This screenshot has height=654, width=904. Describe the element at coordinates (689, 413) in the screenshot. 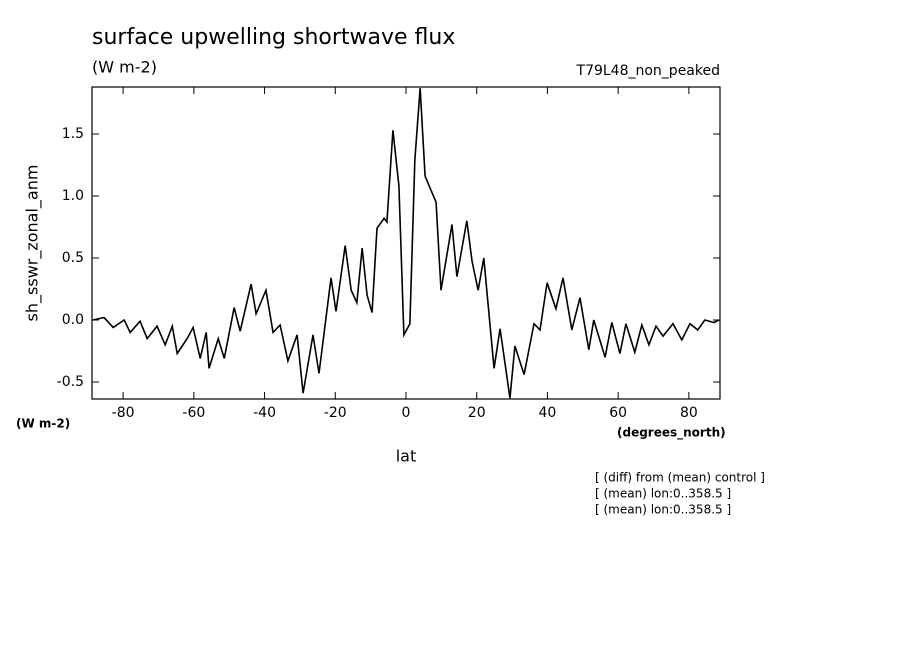

I see `x-tick-label: 80` at that location.